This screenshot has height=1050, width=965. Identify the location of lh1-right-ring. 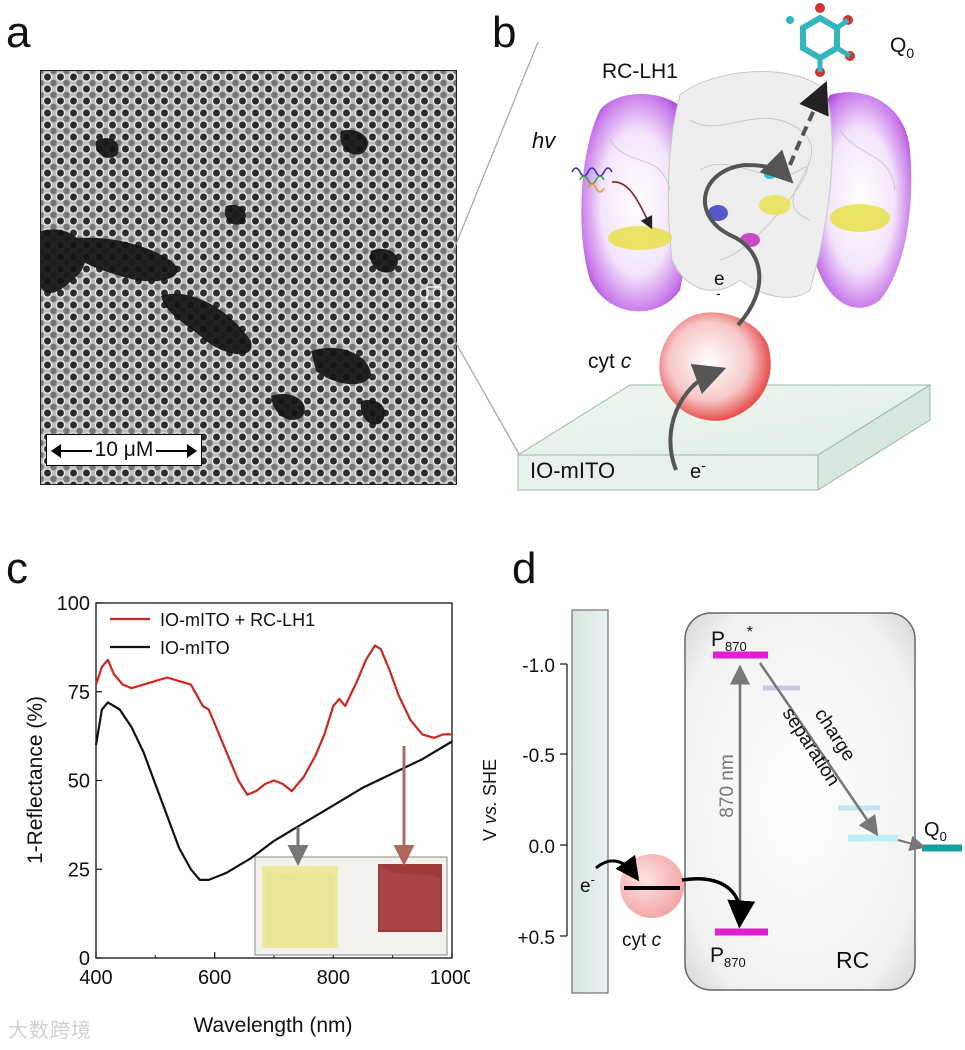
(861, 200).